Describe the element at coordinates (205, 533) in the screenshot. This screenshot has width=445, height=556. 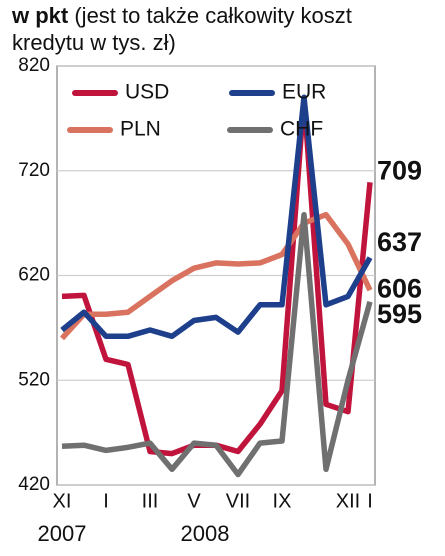
I see `year-label: 2008` at that location.